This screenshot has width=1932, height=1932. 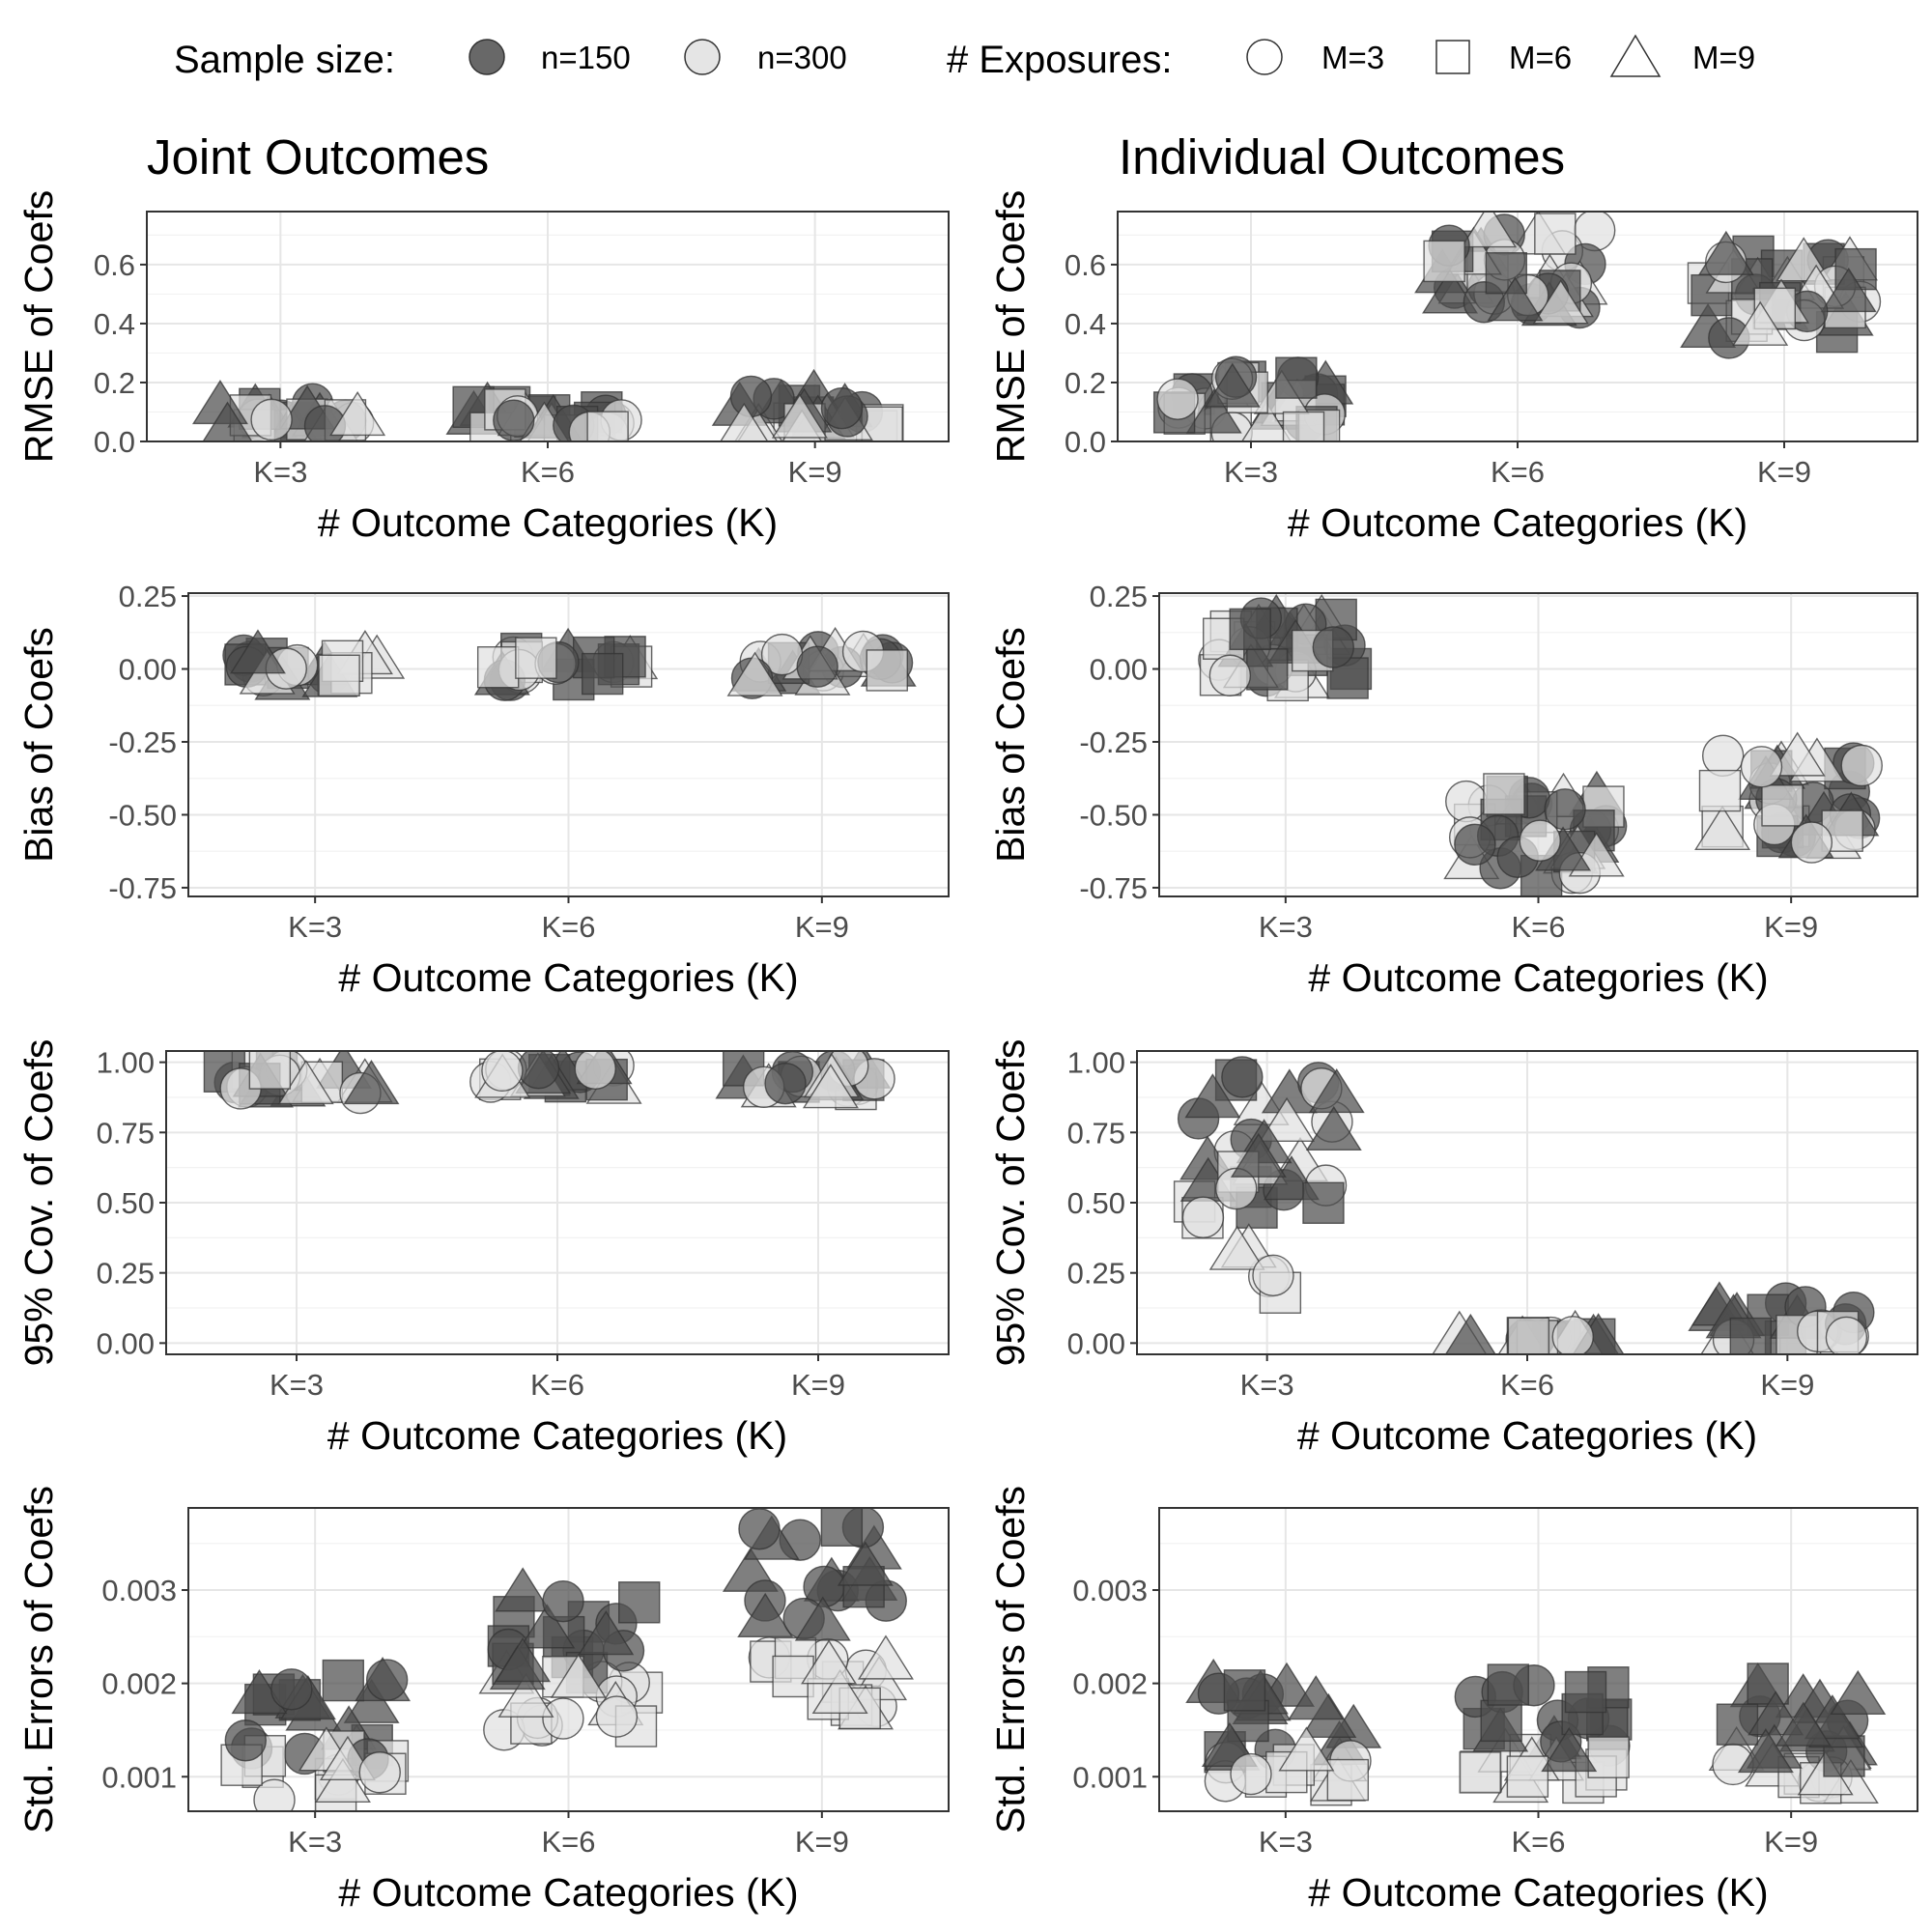 I want to click on y-axis-title: 95% Cov. of Coefs, so click(x=38, y=1203).